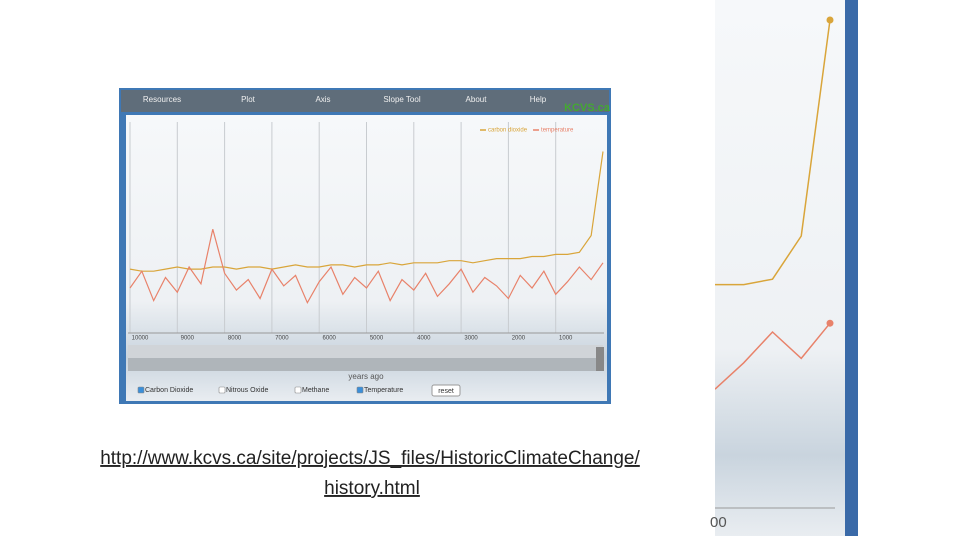 Image resolution: width=960 pixels, height=545 pixels. I want to click on checkbox-label: Temperature, so click(383, 390).